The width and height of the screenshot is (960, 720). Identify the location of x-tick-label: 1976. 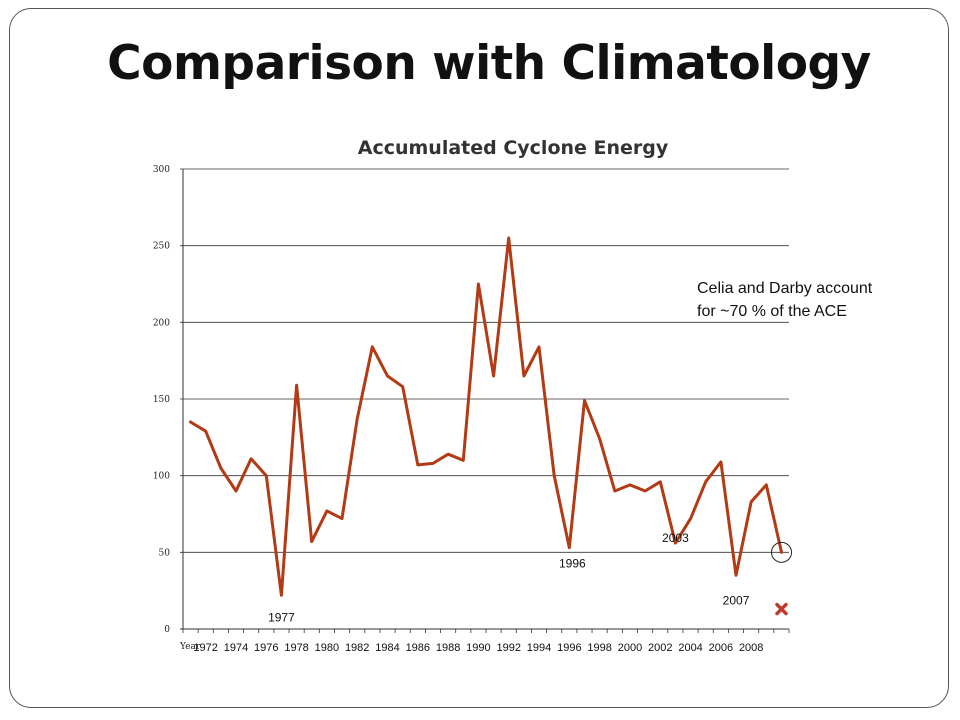
(266, 648).